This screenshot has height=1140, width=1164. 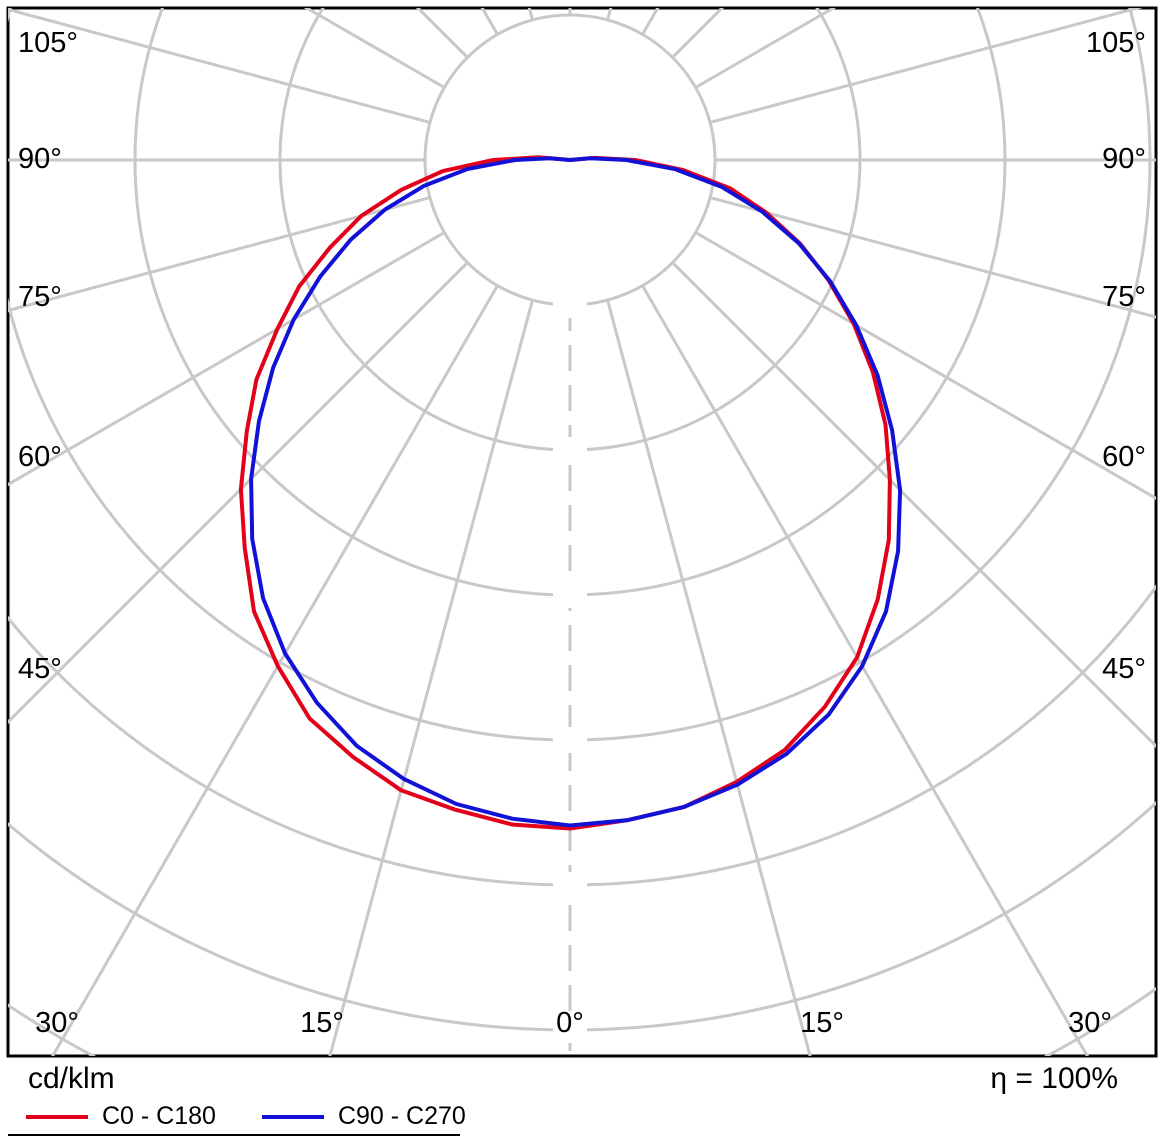 What do you see at coordinates (234, 1135) in the screenshot?
I see `legend-underline` at bounding box center [234, 1135].